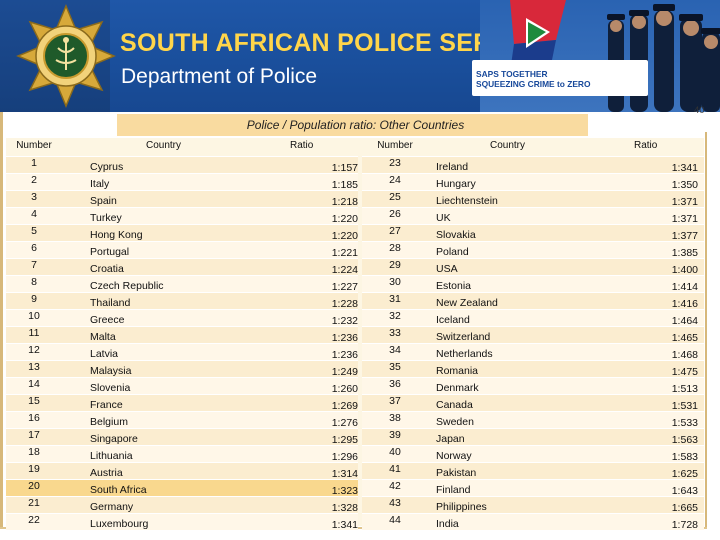  I want to click on row-number: 7, so click(34, 265).